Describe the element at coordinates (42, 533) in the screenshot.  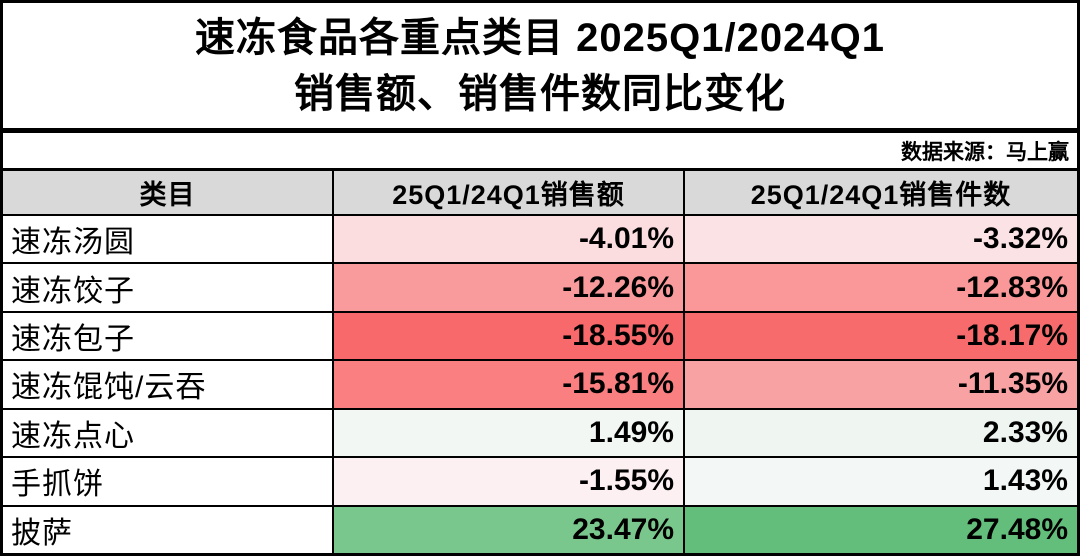
I see `category-cell: 披萨` at that location.